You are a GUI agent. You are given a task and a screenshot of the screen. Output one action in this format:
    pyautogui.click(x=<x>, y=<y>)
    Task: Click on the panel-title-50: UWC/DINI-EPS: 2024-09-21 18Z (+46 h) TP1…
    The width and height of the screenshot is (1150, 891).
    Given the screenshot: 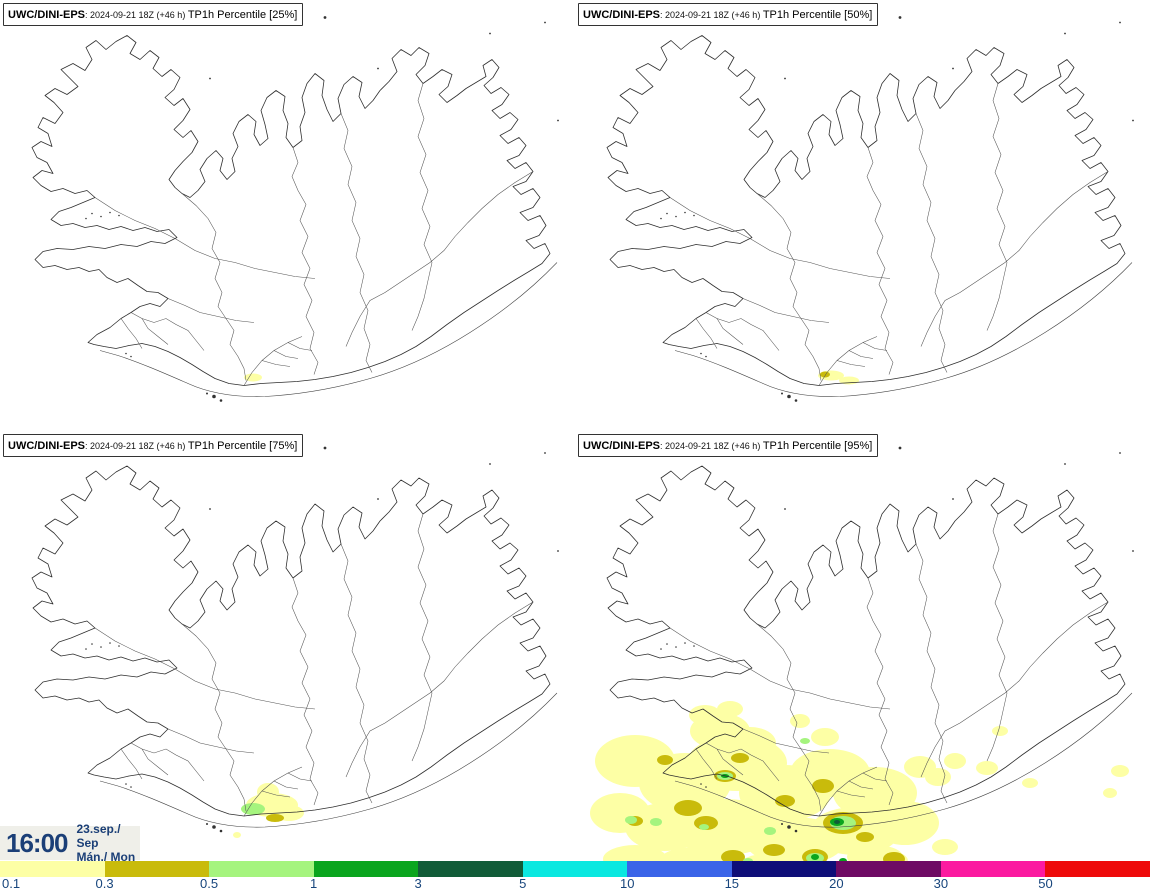 What is the action you would take?
    pyautogui.click(x=728, y=14)
    